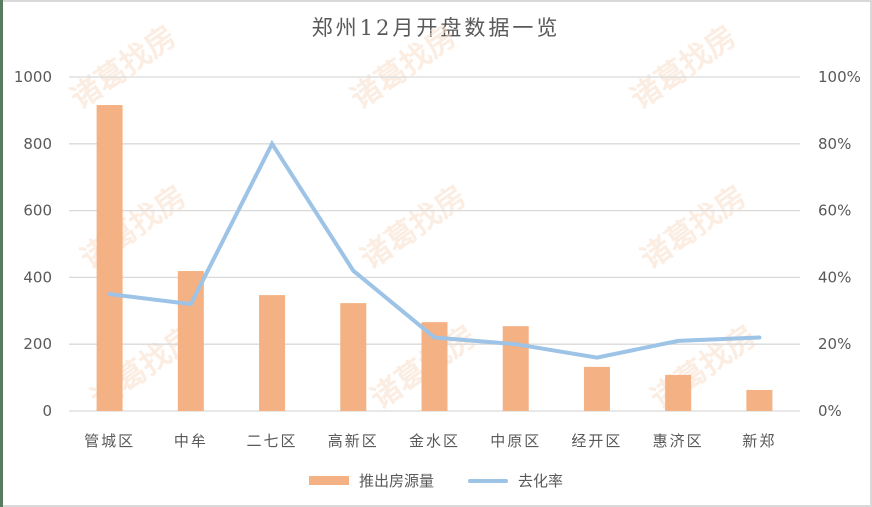  I want to click on left-axis-tick-label: 0, so click(47, 411).